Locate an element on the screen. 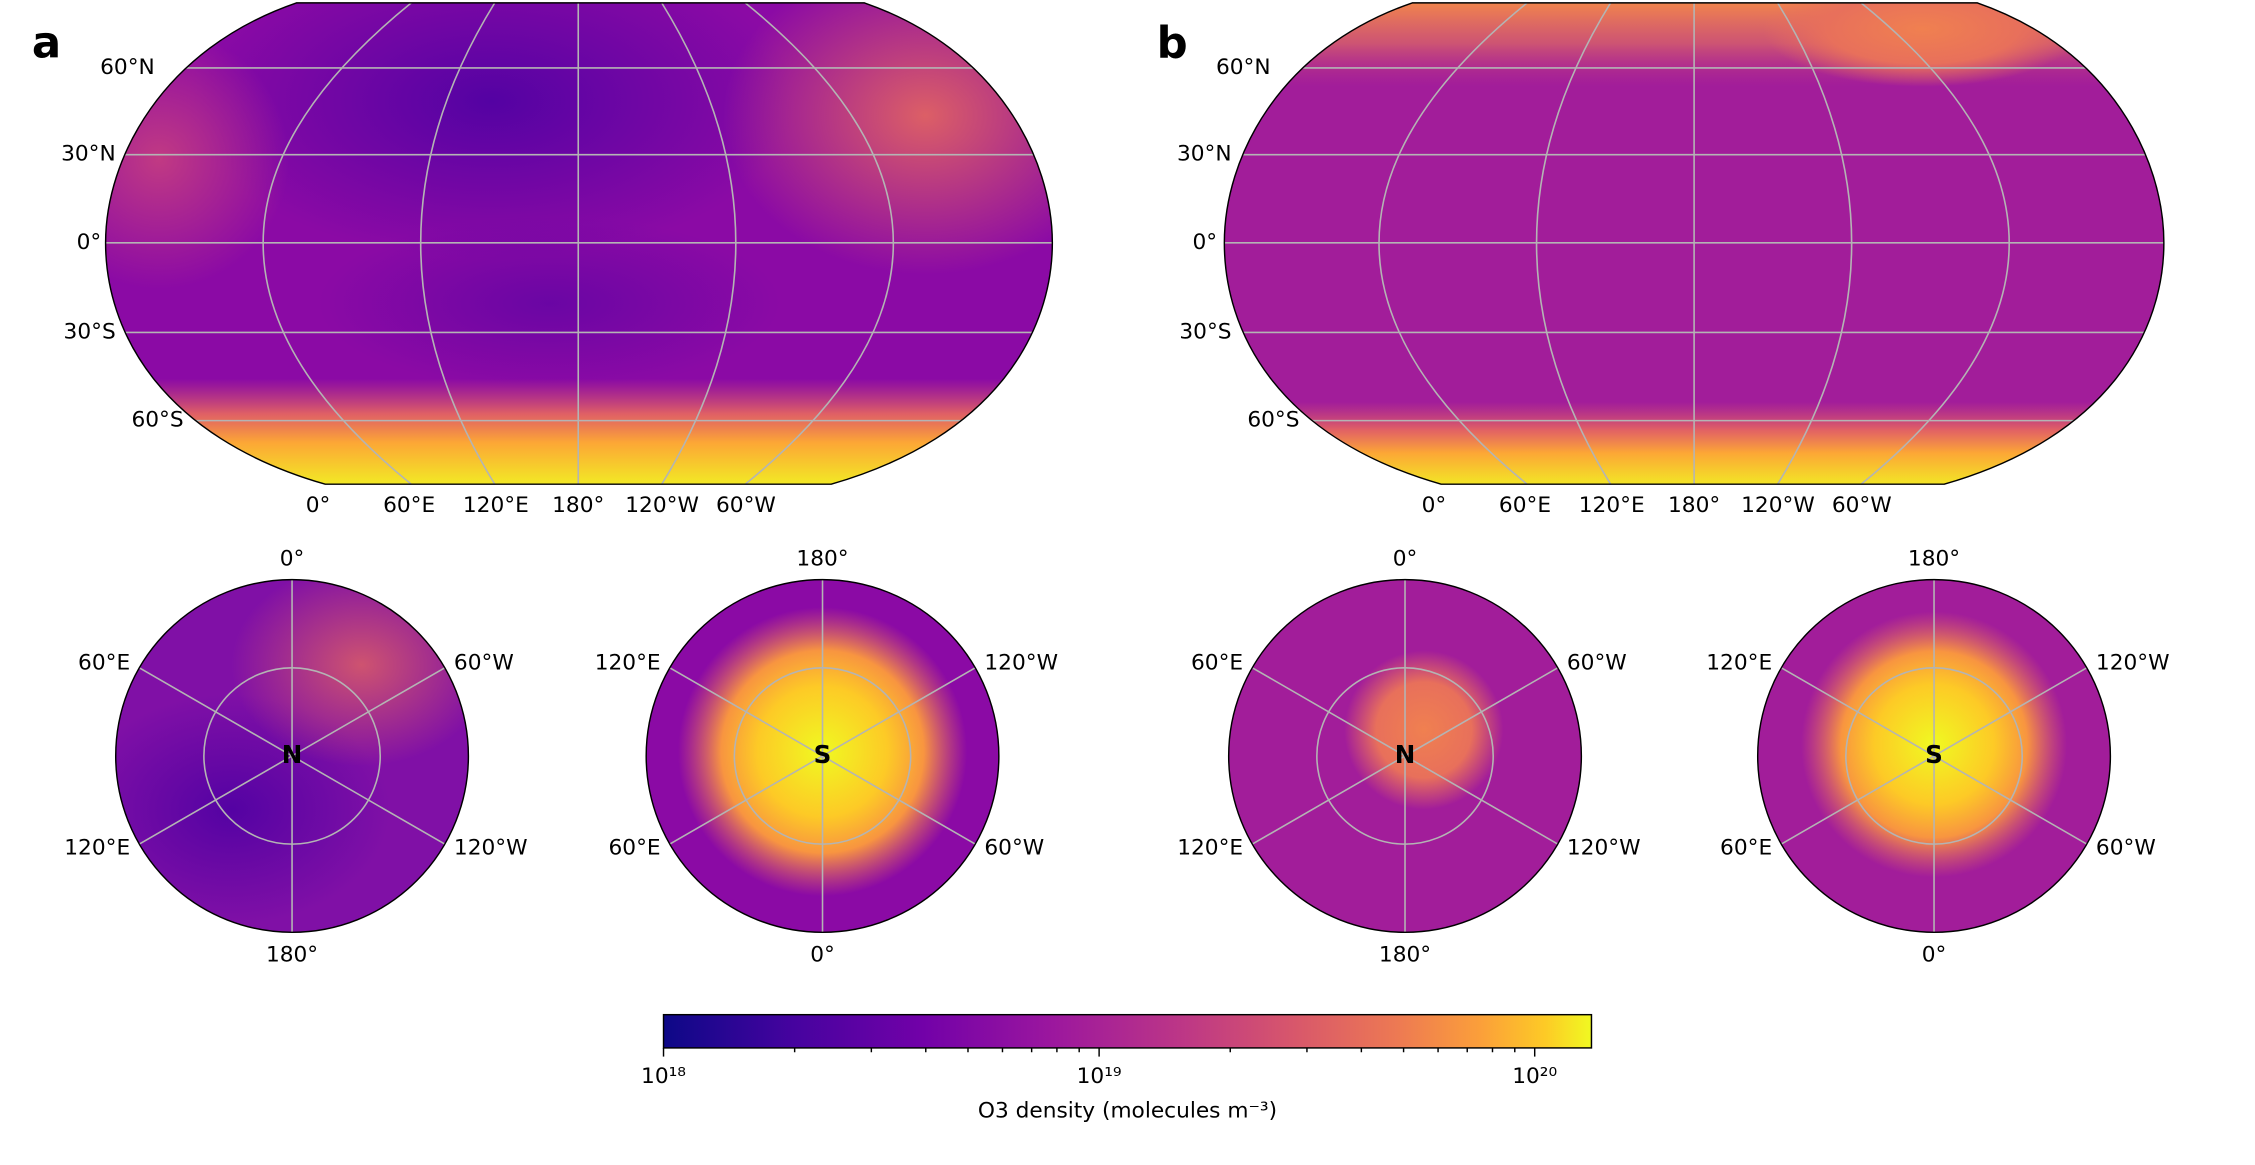  panel-letter: b is located at coordinates (1172, 44).